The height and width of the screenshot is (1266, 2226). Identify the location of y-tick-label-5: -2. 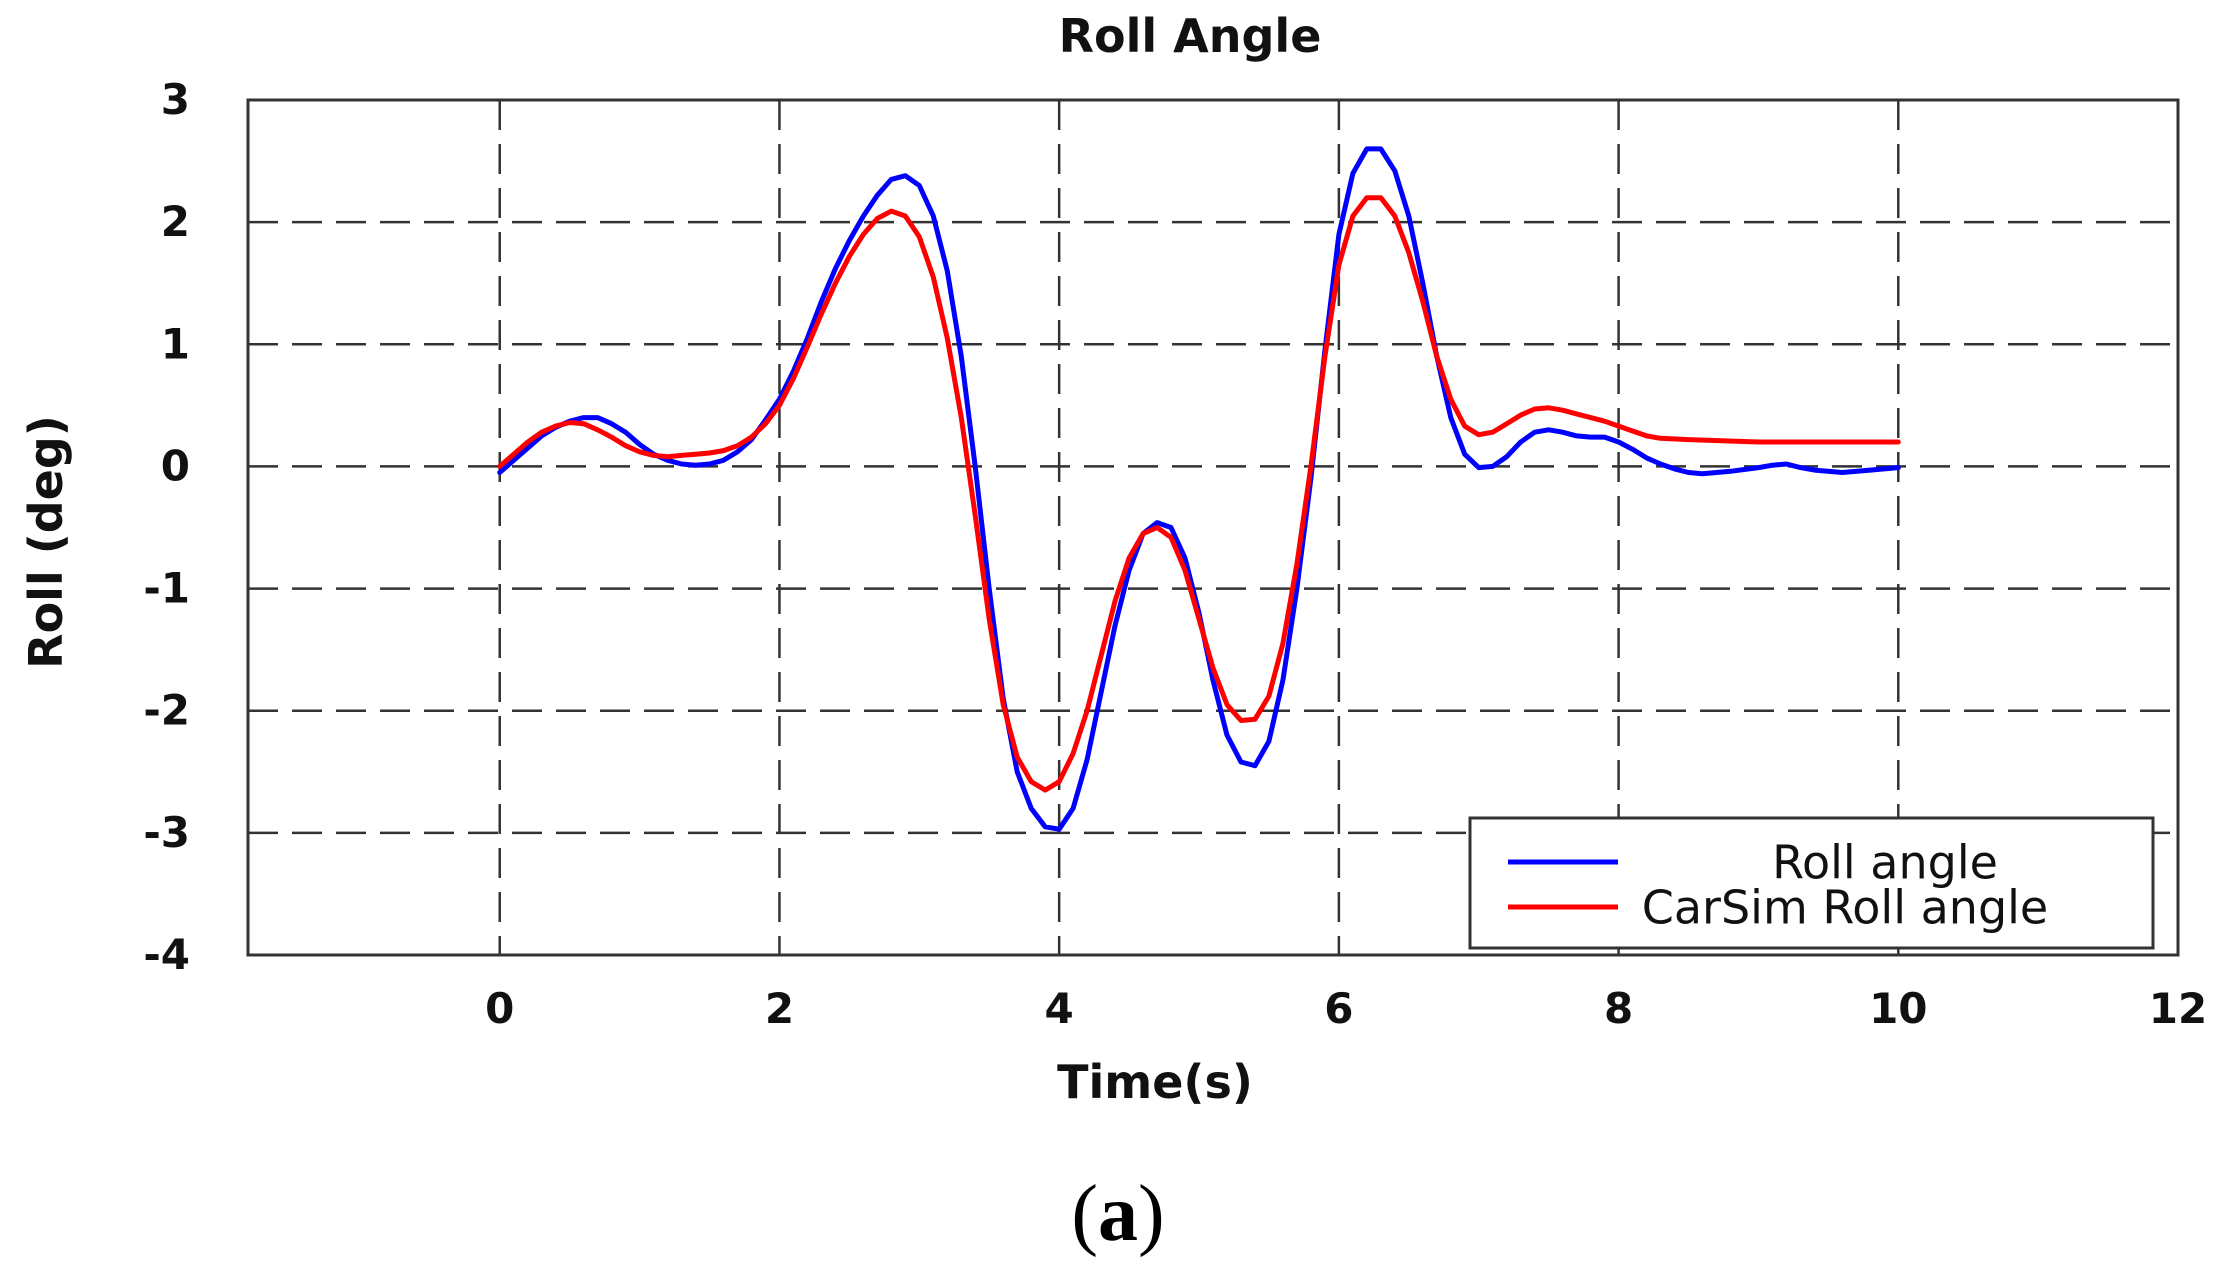
(166, 710).